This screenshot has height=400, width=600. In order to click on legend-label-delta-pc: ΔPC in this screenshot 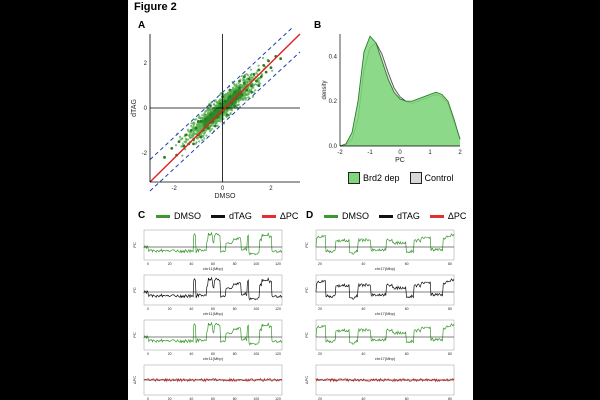, I will do `click(289, 216)`.